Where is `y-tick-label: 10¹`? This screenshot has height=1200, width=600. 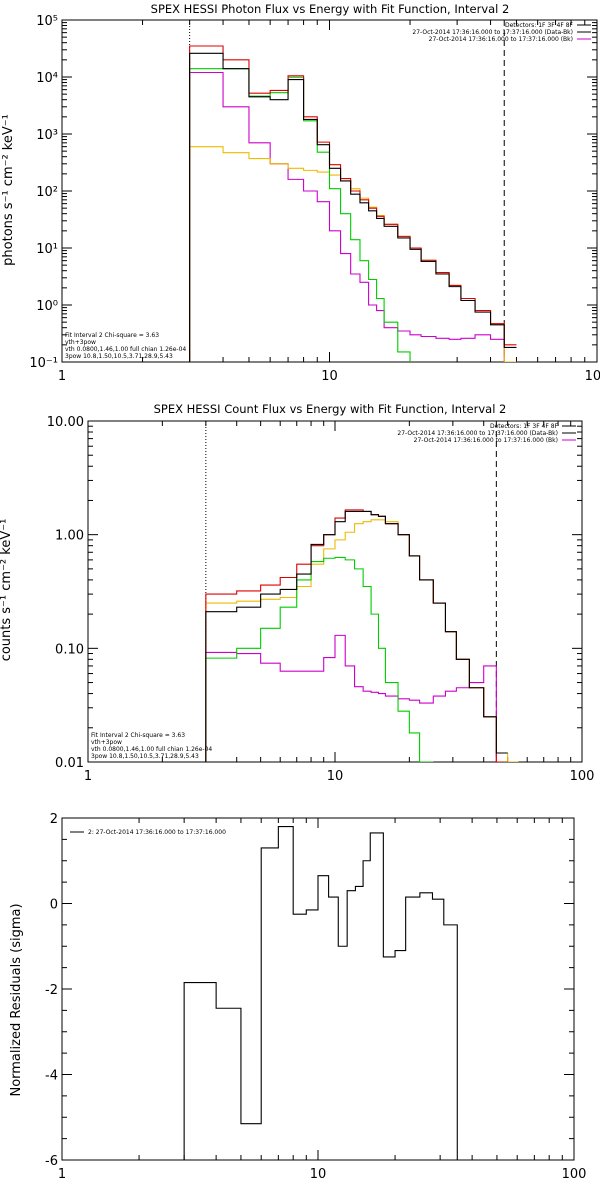 y-tick-label: 10¹ is located at coordinates (47, 249).